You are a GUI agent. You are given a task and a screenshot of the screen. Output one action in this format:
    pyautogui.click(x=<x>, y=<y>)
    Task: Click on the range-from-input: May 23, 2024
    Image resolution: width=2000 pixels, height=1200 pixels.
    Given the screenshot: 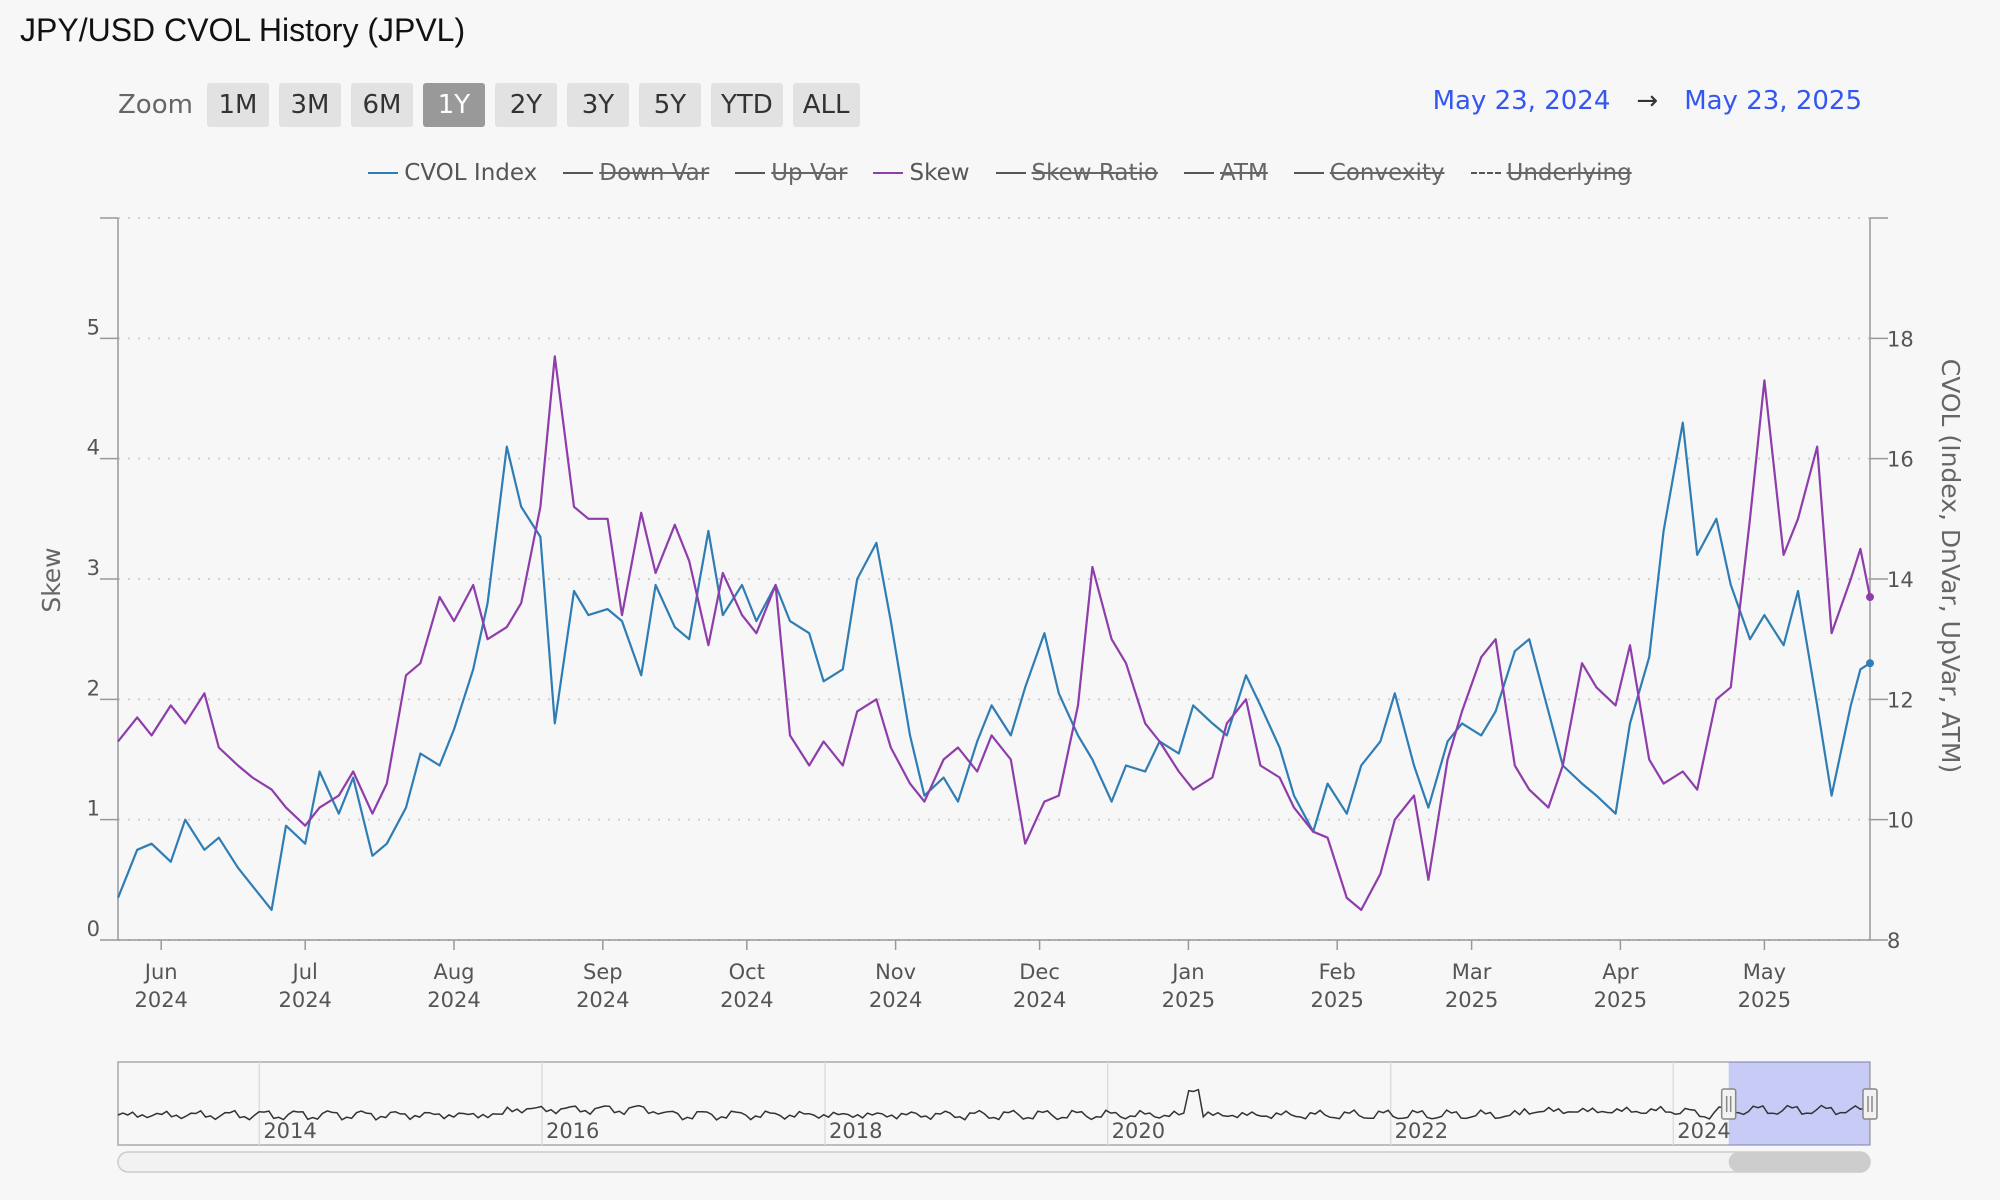 What is the action you would take?
    pyautogui.click(x=1521, y=101)
    